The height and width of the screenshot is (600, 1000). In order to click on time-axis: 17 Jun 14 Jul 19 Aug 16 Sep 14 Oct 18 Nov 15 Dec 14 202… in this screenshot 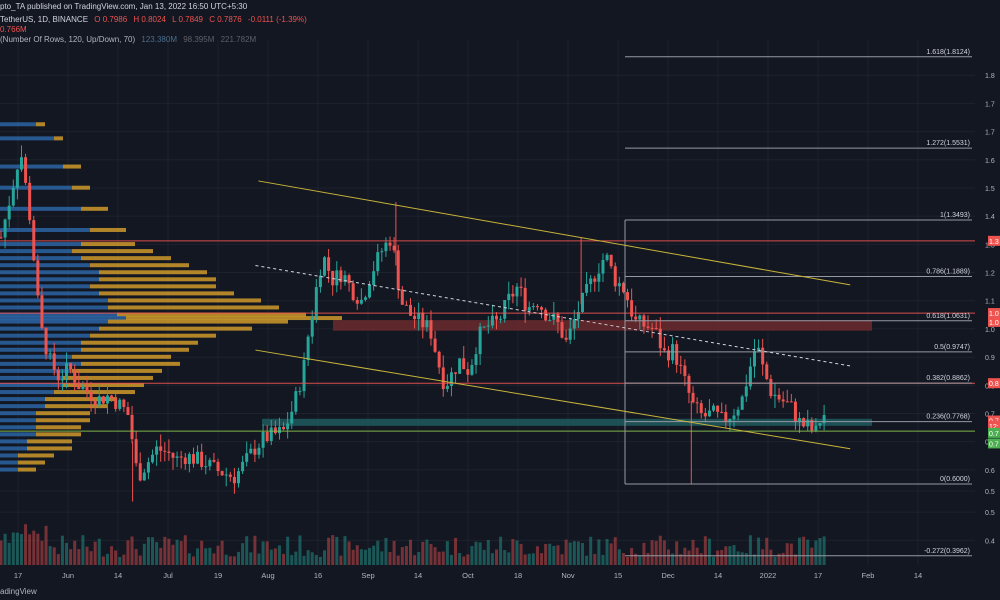, I will do `click(468, 575)`.